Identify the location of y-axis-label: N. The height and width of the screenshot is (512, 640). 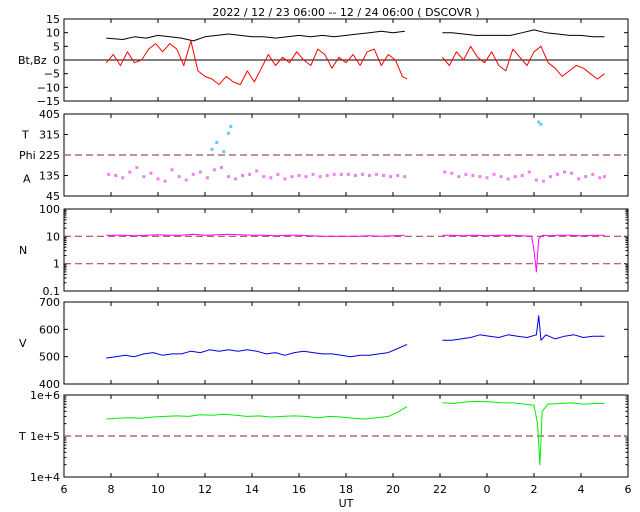
(23, 250).